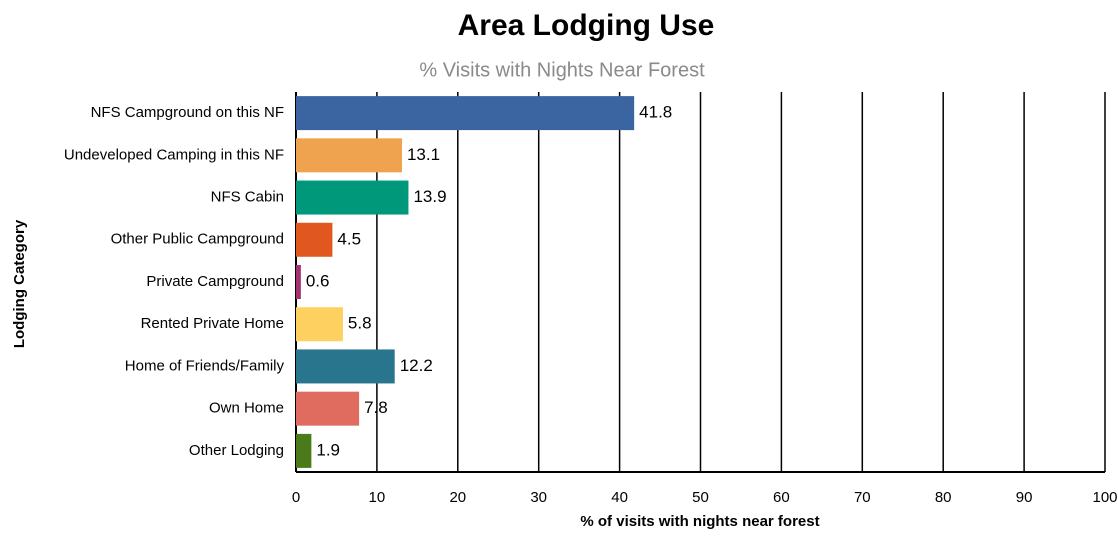 This screenshot has width=1118, height=548. I want to click on x-tick-label: 60, so click(781, 497).